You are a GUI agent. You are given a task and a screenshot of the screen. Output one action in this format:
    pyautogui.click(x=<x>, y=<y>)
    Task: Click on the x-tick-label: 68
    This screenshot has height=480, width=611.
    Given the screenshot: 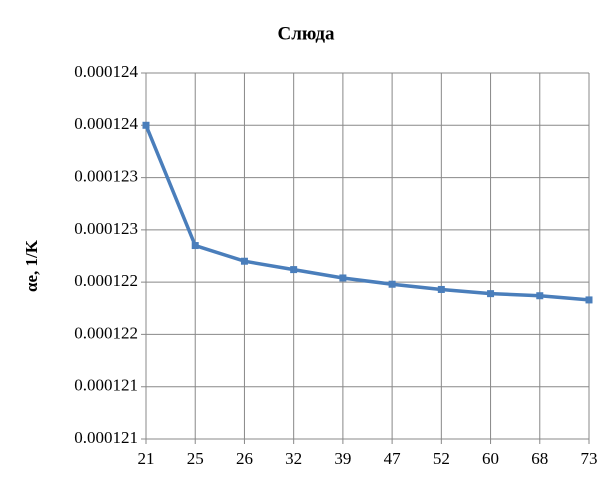 What is the action you would take?
    pyautogui.click(x=539, y=458)
    